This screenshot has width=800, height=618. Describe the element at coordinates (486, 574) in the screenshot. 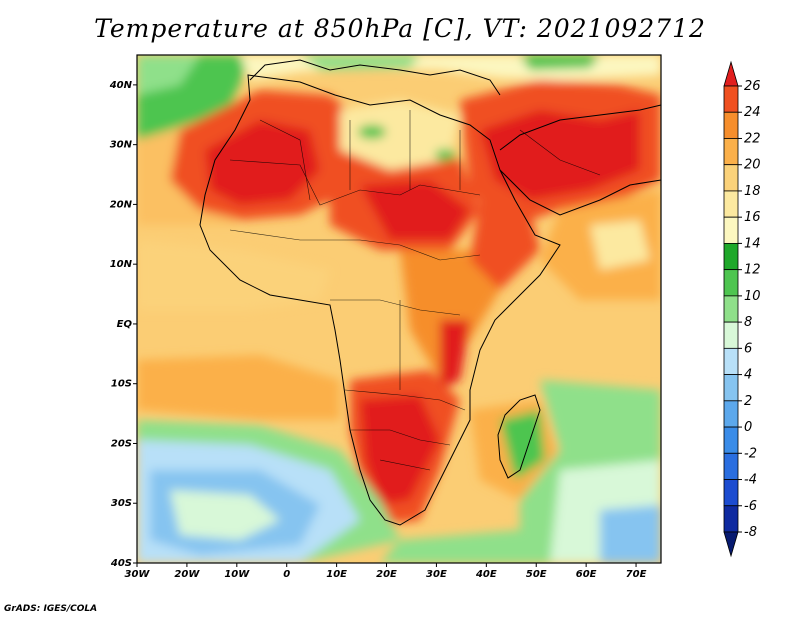

I see `lon-tick-label: 40E` at that location.